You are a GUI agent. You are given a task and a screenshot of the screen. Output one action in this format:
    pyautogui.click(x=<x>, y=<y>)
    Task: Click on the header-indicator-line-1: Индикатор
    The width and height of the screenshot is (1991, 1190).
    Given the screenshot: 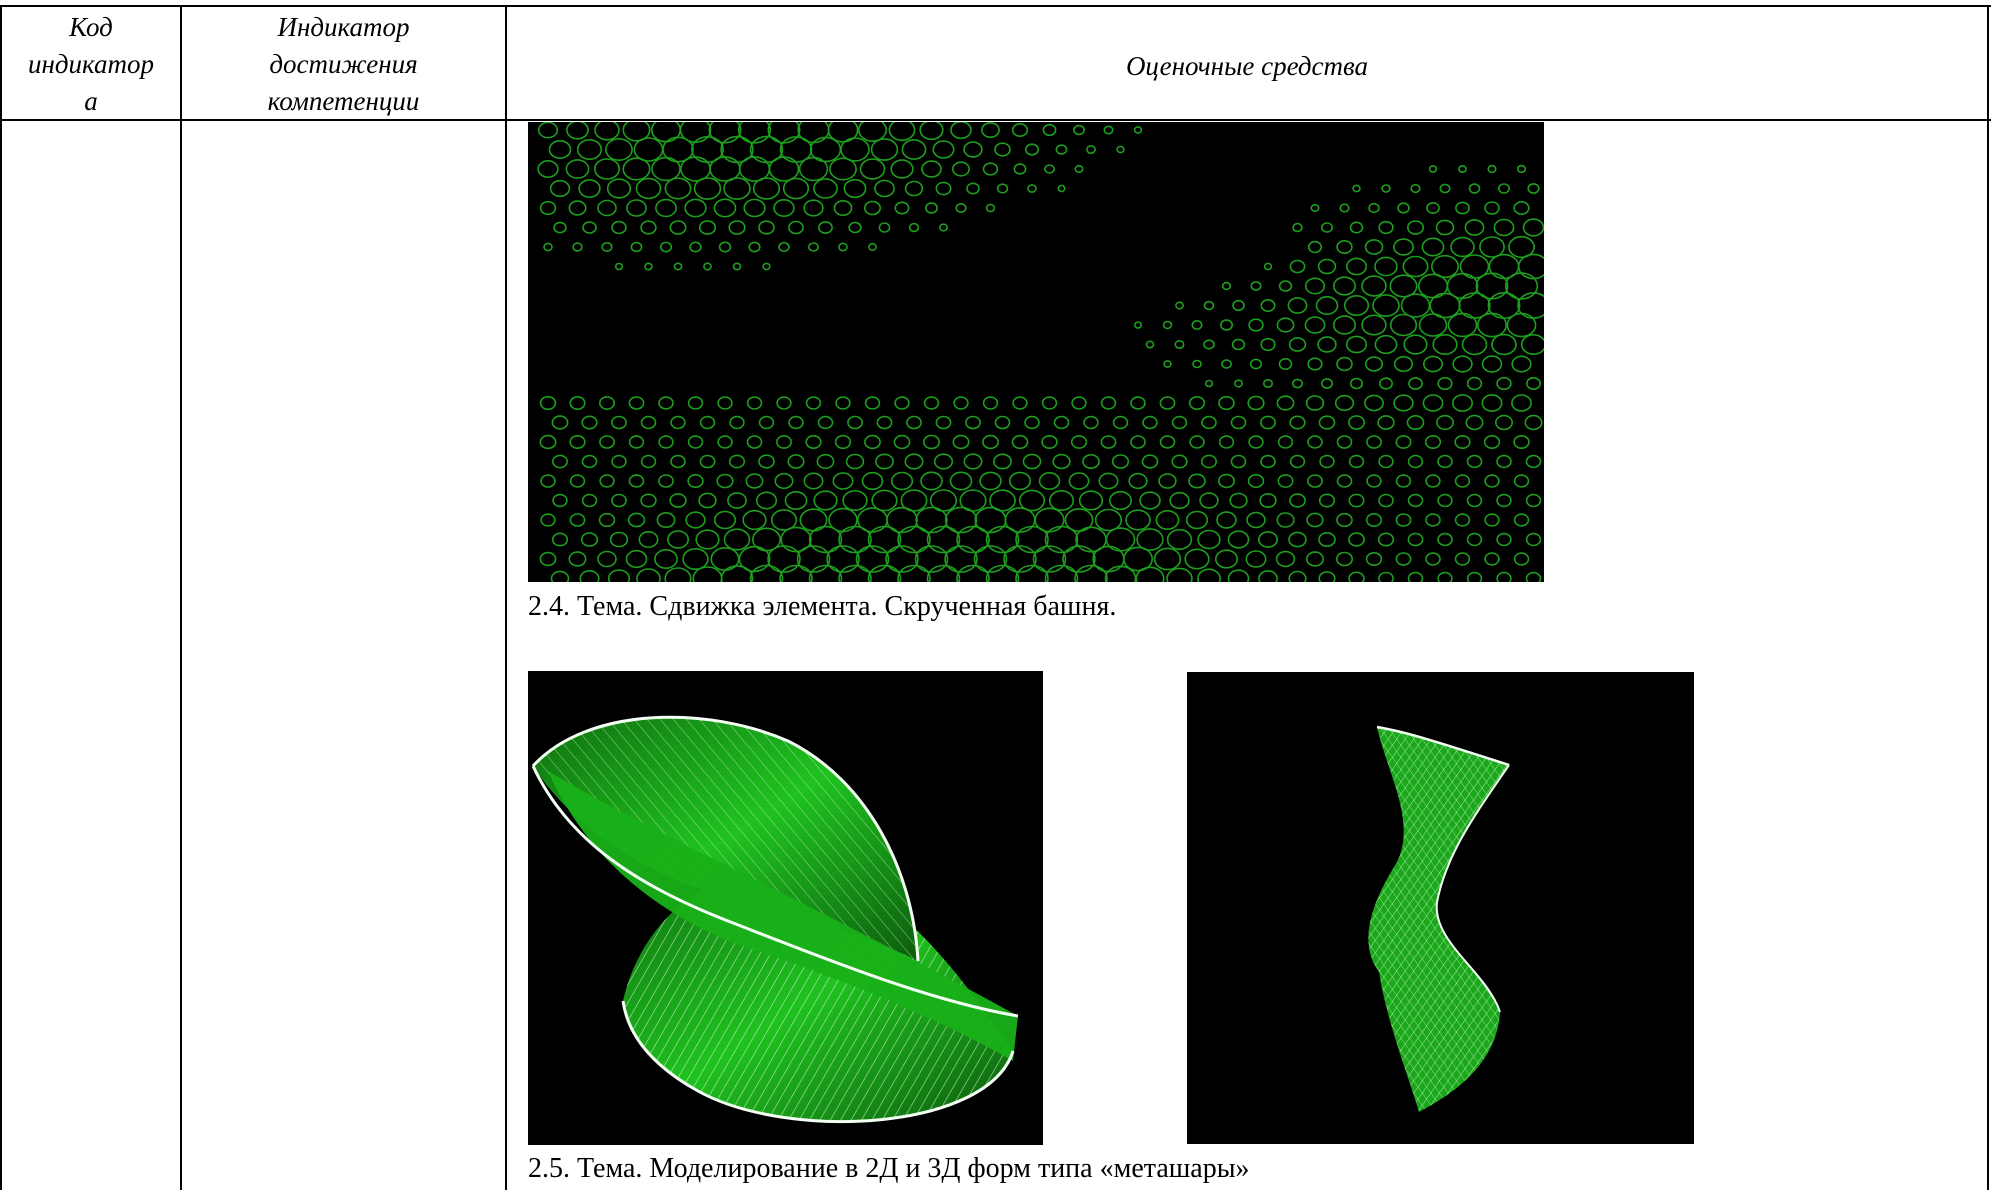 What is the action you would take?
    pyautogui.click(x=343, y=27)
    